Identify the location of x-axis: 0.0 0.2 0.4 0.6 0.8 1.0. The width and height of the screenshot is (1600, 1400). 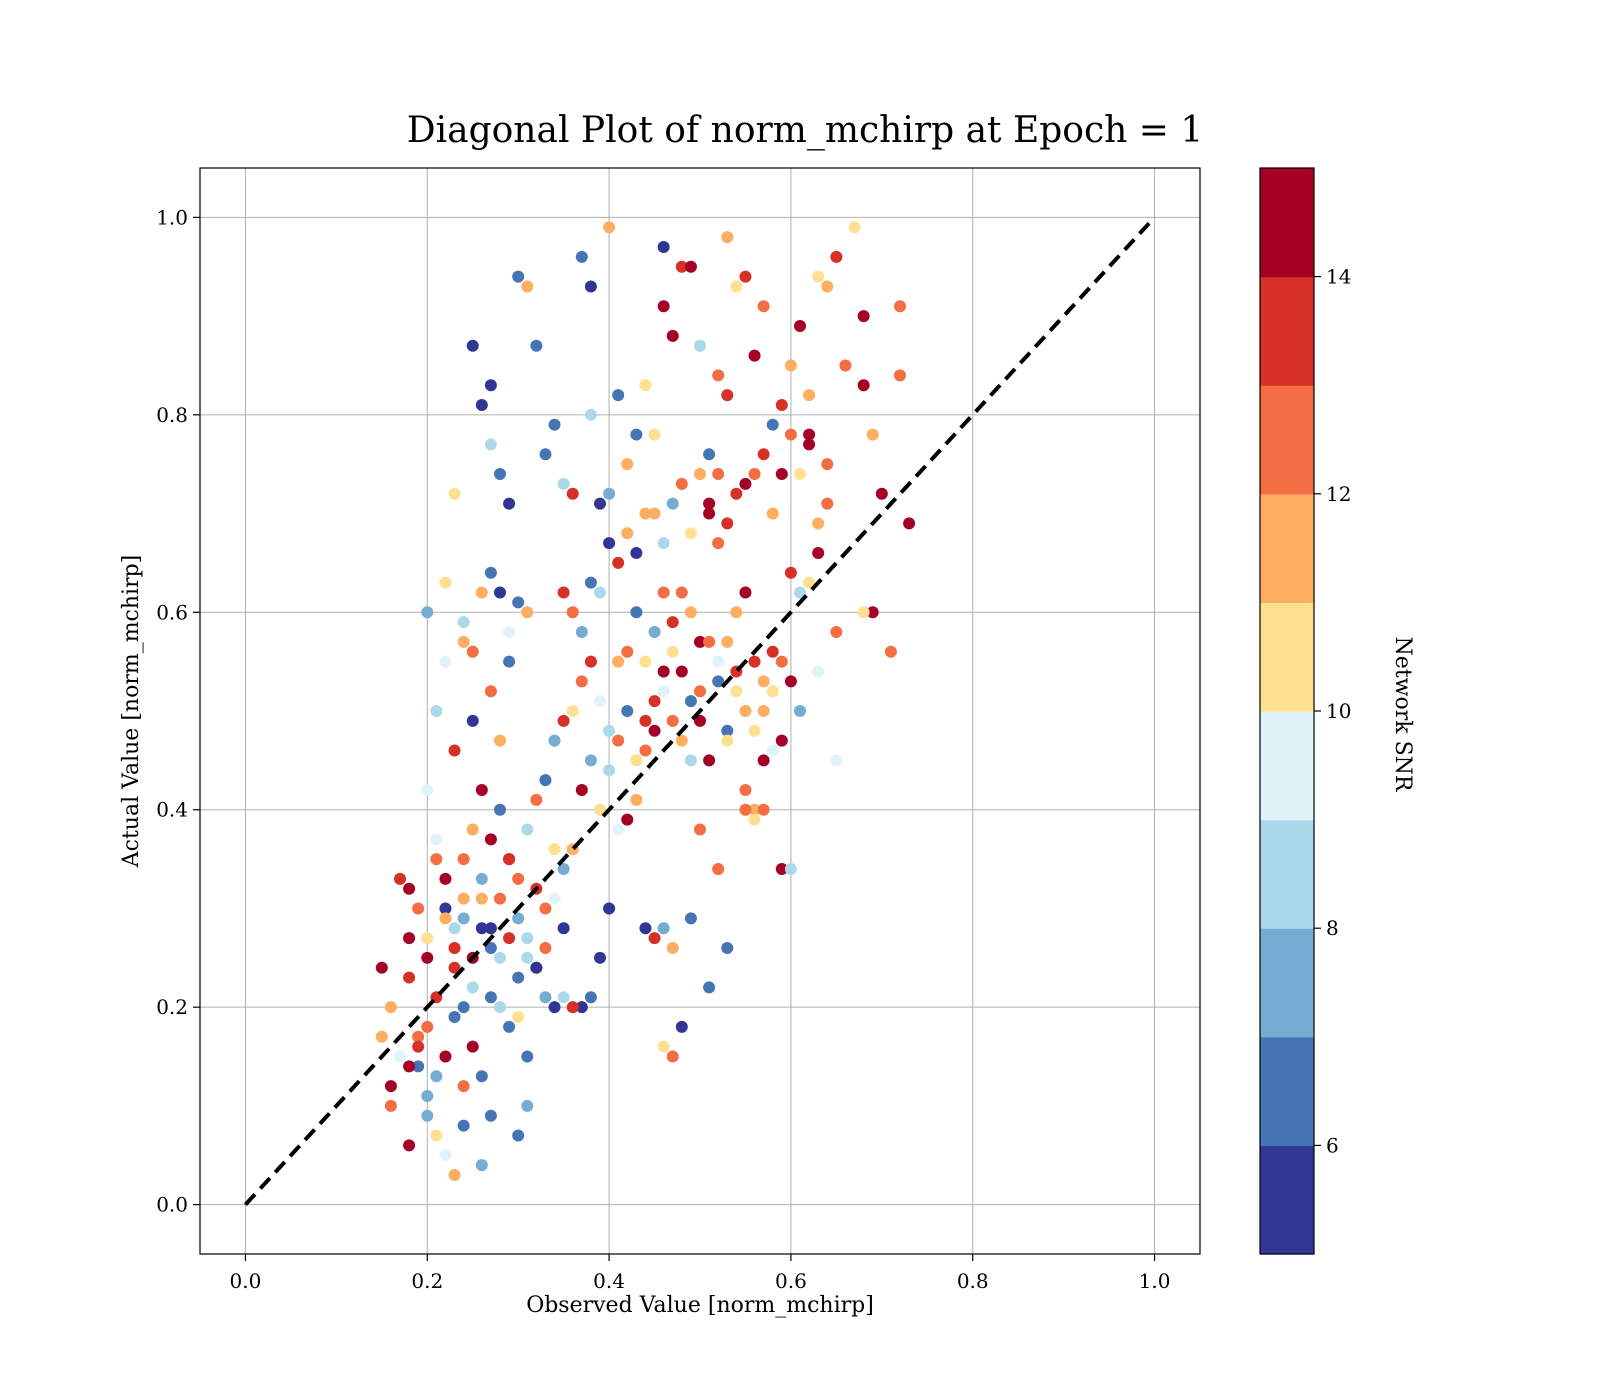
(700, 1273).